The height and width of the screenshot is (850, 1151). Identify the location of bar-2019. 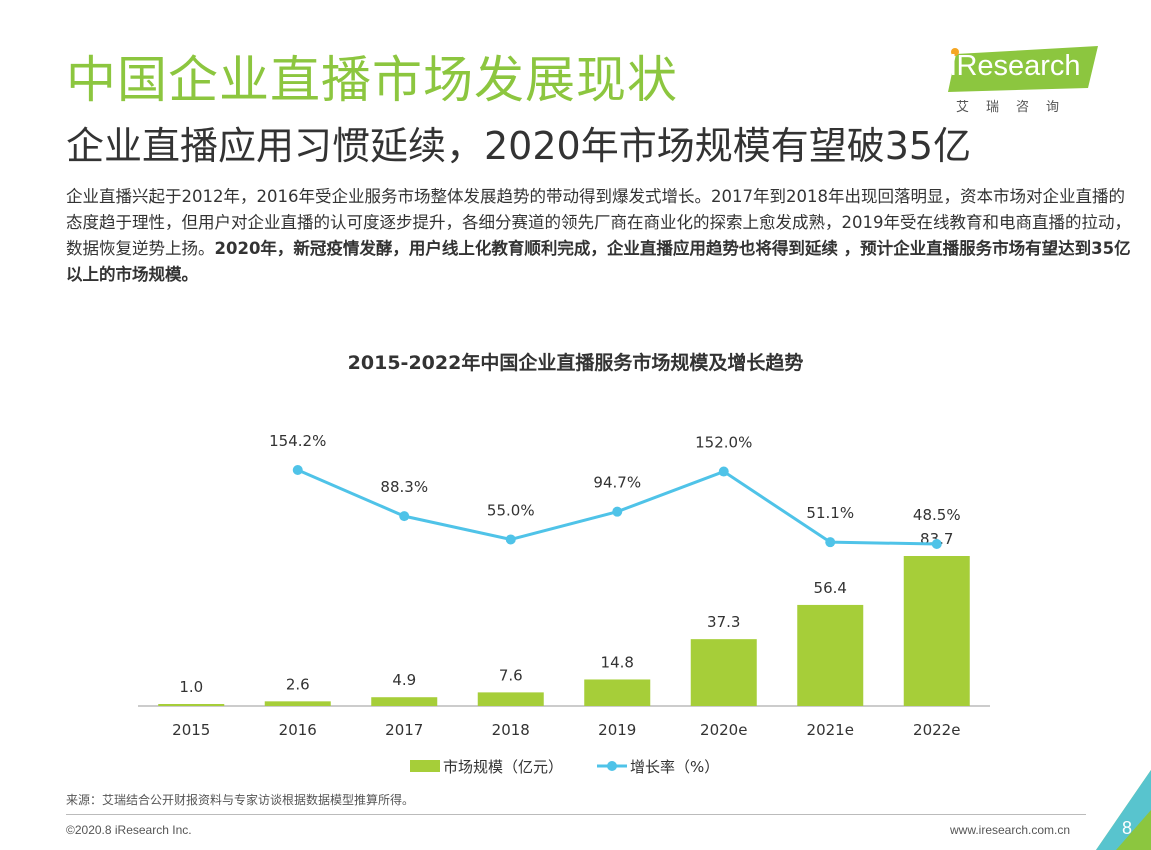
(617, 692).